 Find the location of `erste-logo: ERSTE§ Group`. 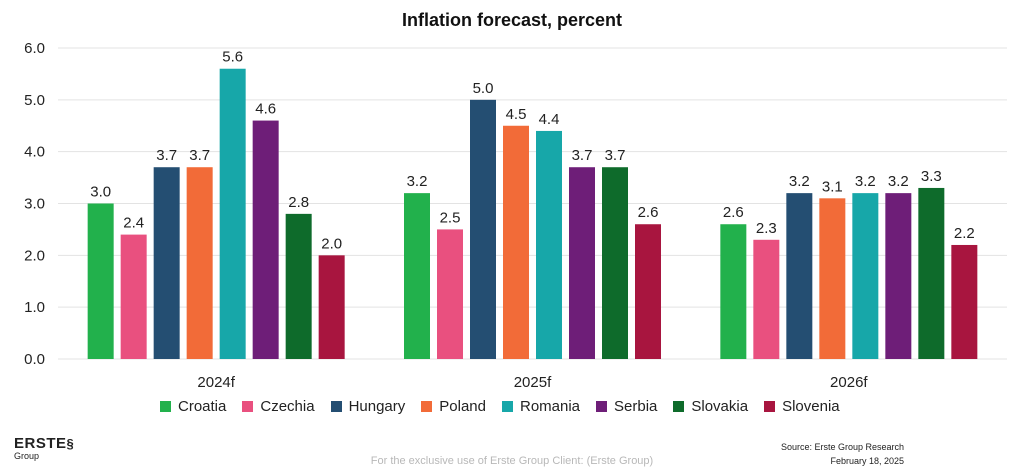

erste-logo: ERSTE§ Group is located at coordinates (44, 448).